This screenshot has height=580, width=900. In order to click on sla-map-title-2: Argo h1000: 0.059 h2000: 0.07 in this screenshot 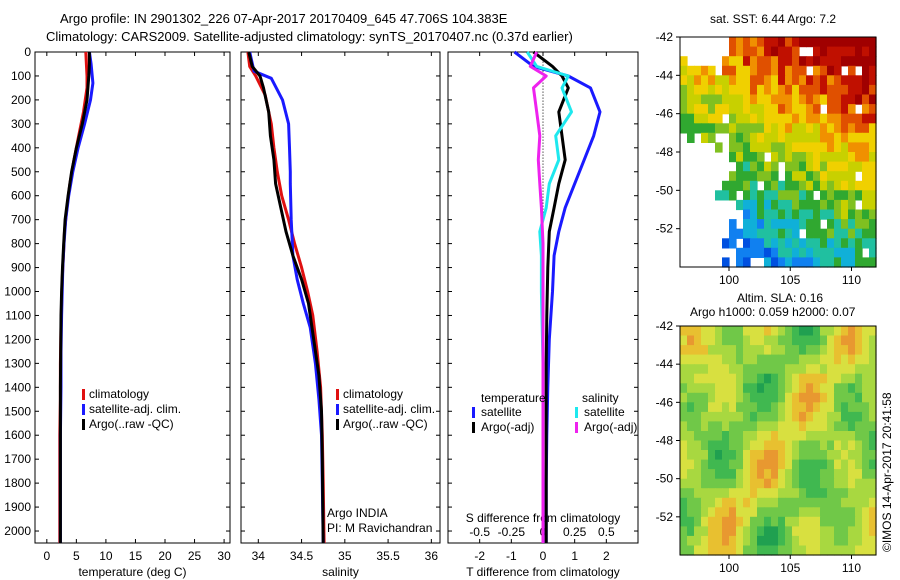, I will do `click(773, 312)`.